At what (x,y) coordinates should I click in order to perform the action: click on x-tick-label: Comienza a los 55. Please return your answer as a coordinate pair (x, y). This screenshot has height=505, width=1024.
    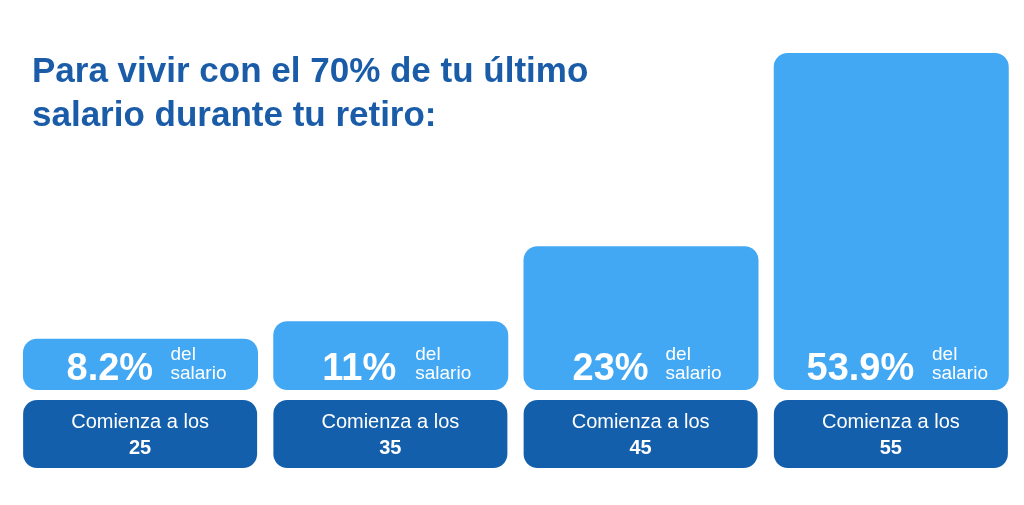
    Looking at the image, I should click on (890, 434).